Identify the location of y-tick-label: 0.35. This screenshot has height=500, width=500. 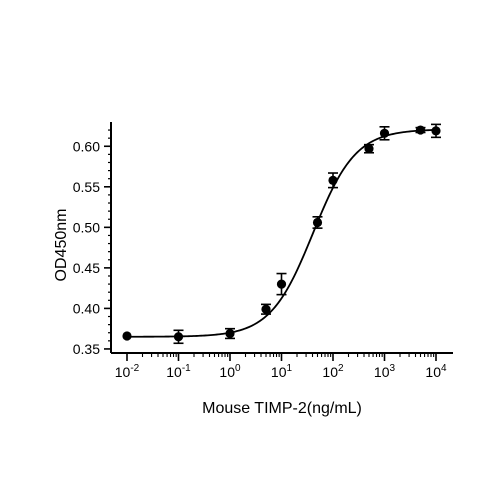
(86, 349).